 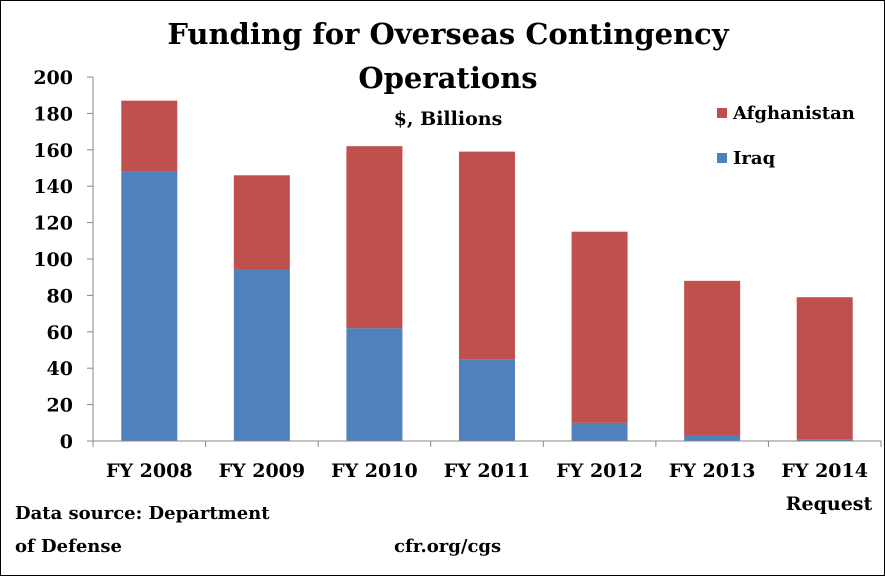 What do you see at coordinates (53, 260) in the screenshot?
I see `y-tick-label: 100` at bounding box center [53, 260].